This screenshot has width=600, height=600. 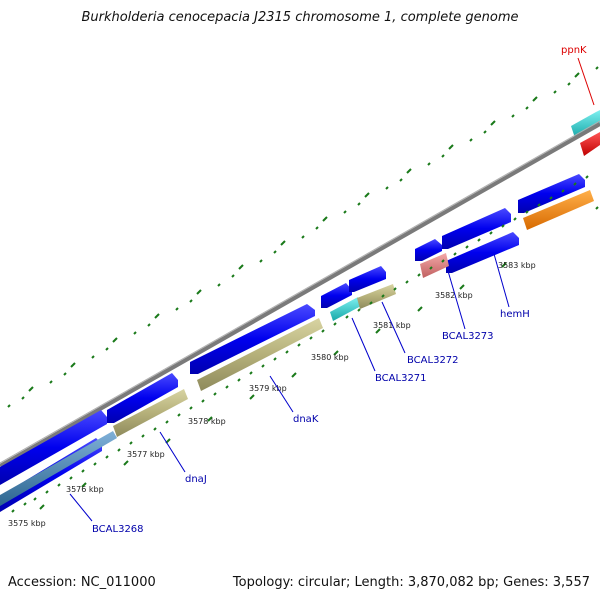 What do you see at coordinates (515, 314) in the screenshot?
I see `gene-label-hemH: hemH` at bounding box center [515, 314].